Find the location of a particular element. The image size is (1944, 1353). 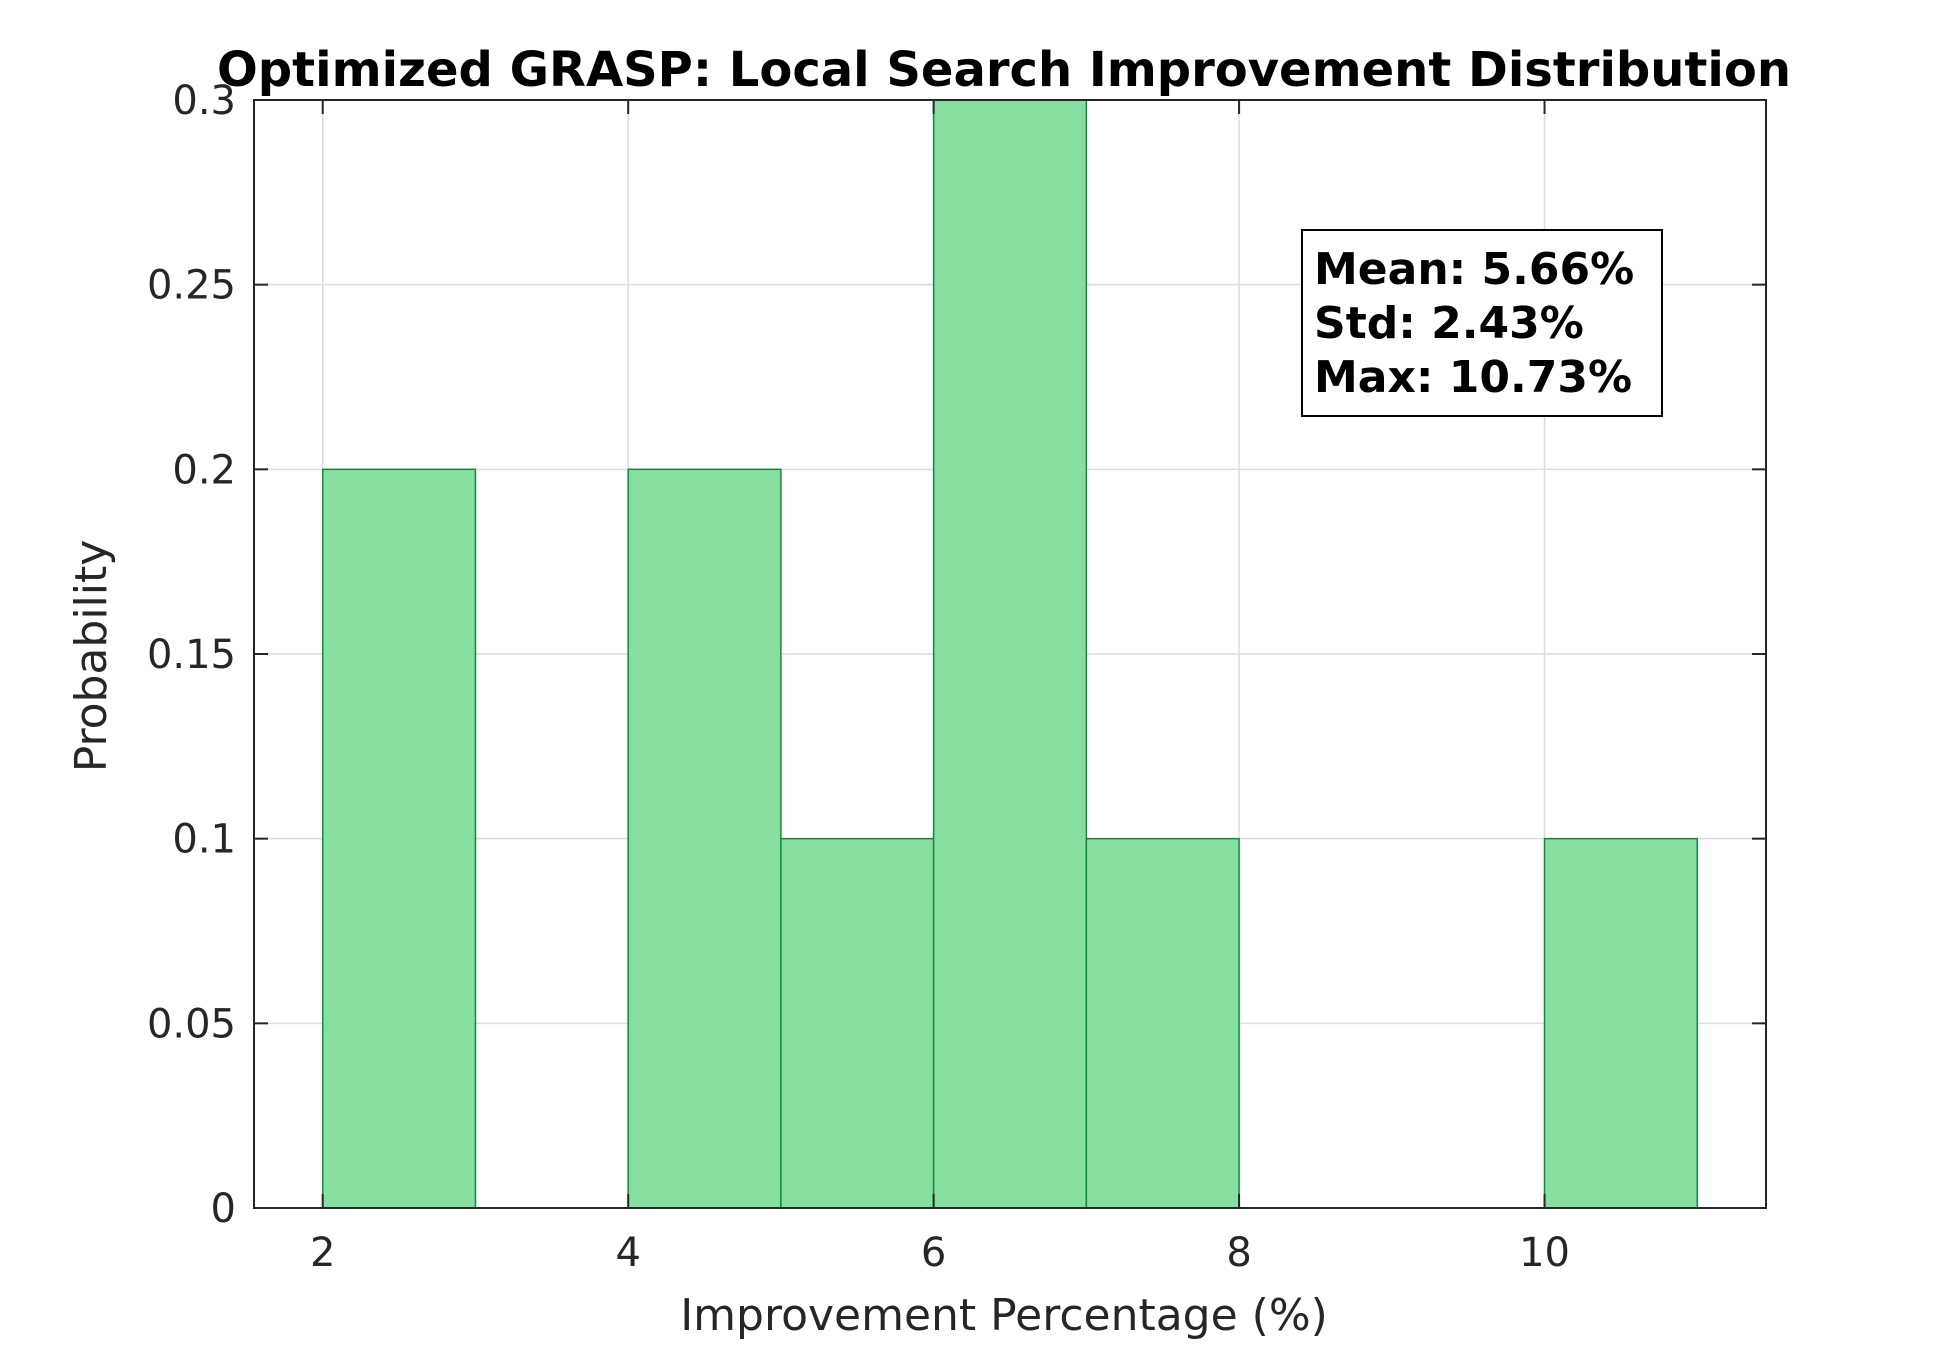

stats-std: Std: 2.43% is located at coordinates (1449, 323).